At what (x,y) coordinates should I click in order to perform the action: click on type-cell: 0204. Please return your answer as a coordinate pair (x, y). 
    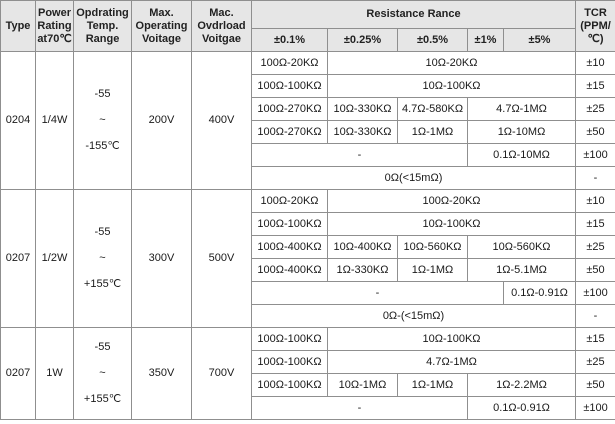
    Looking at the image, I should click on (18, 120).